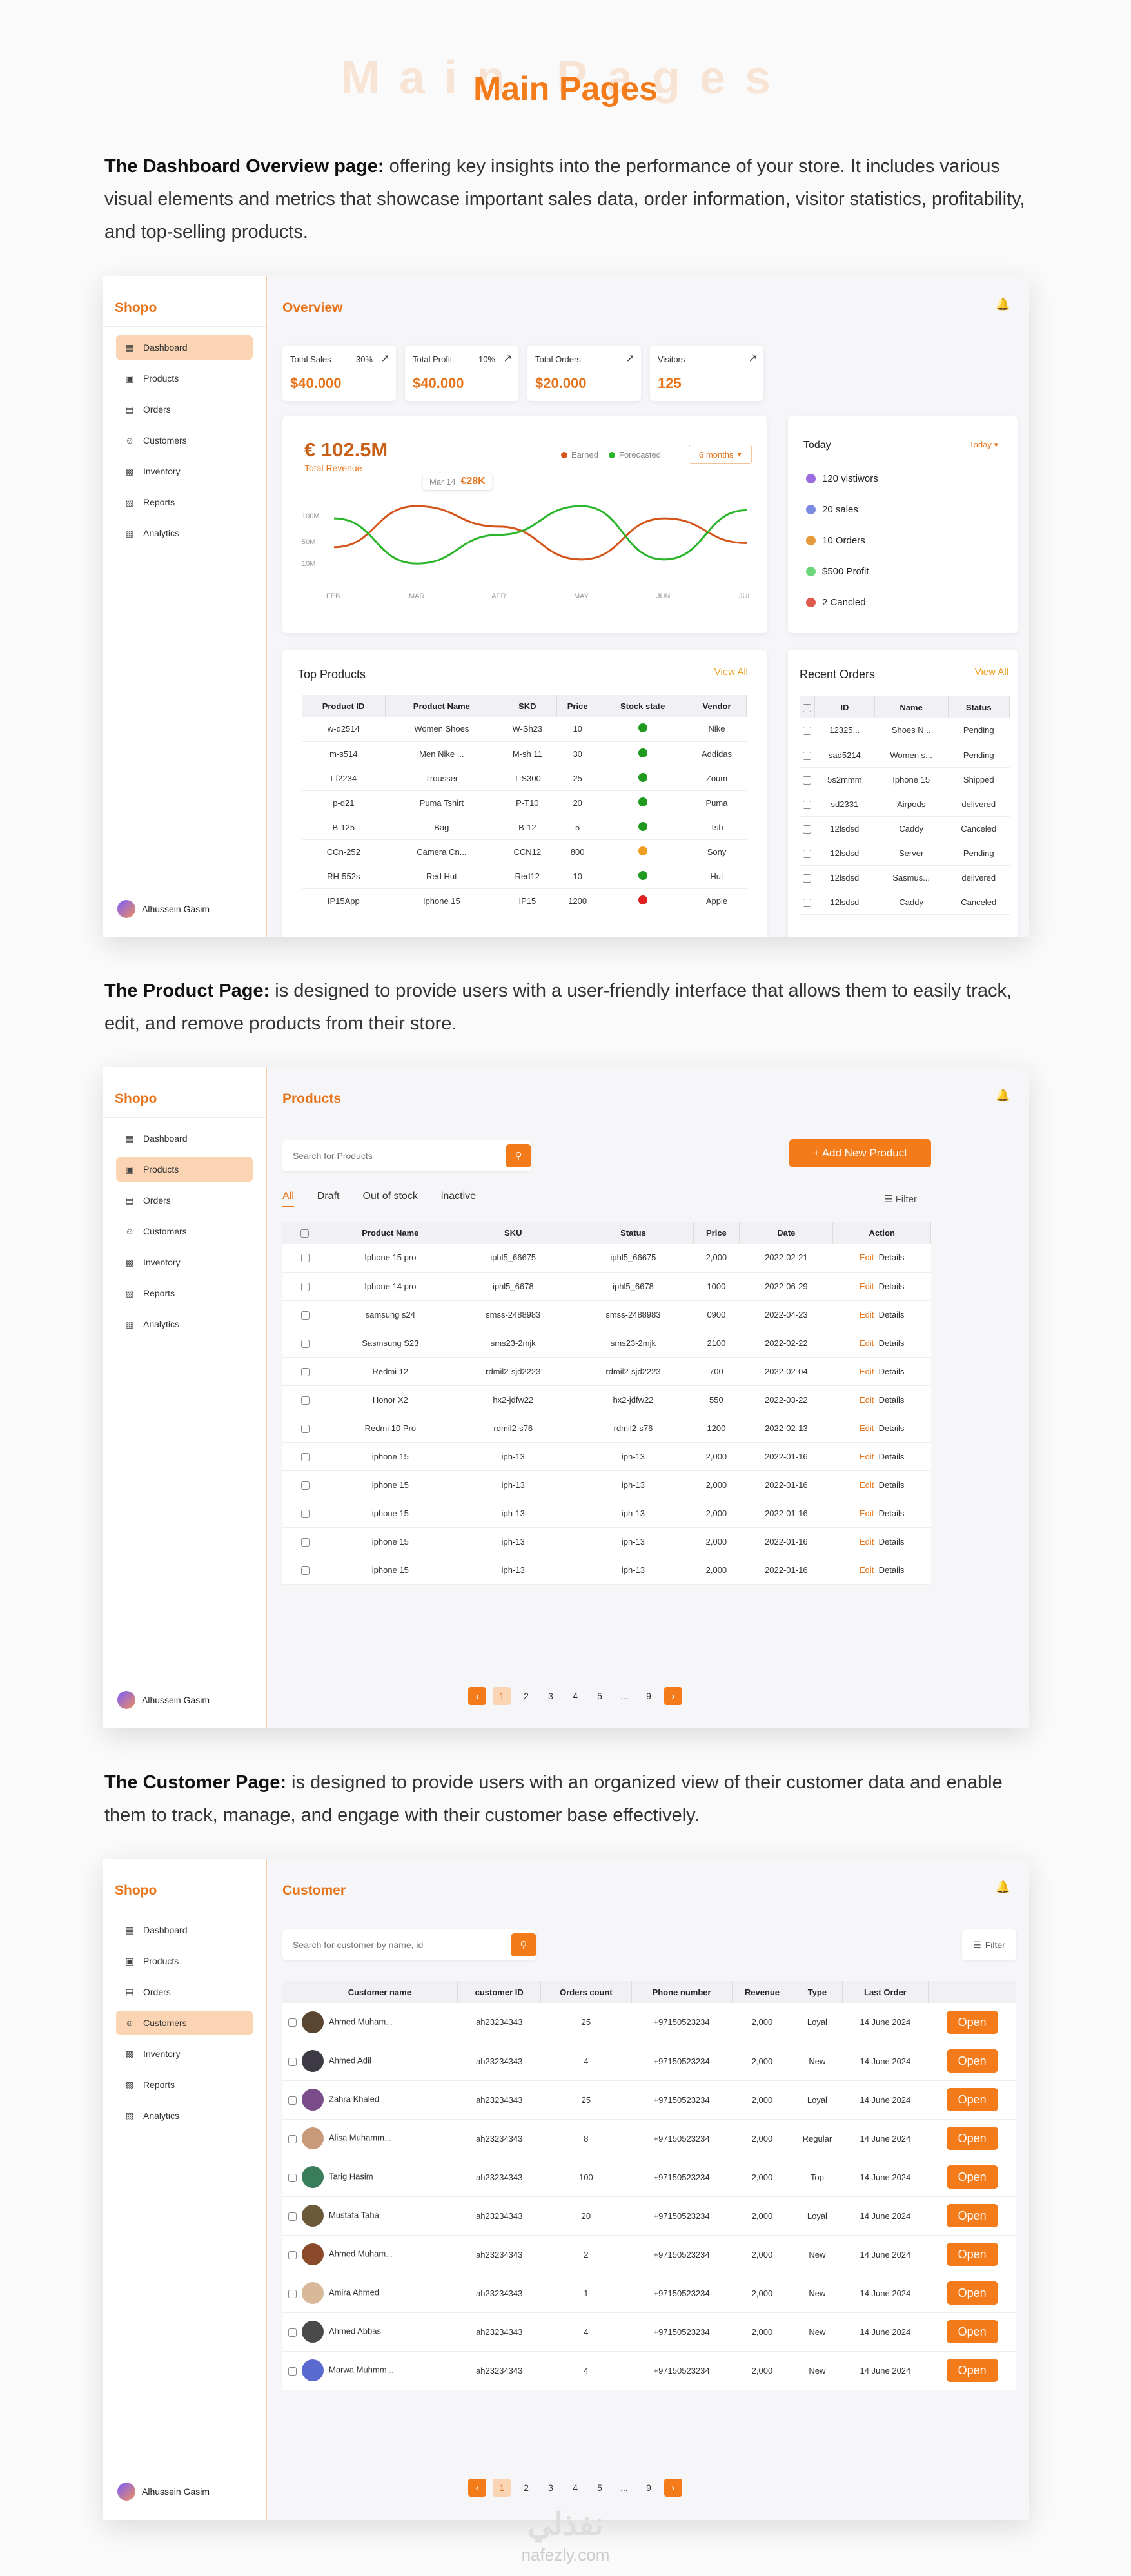  What do you see at coordinates (525, 729) in the screenshot?
I see `table-row: w-d2514 Women Shoes W-Sh23 10 Nike` at bounding box center [525, 729].